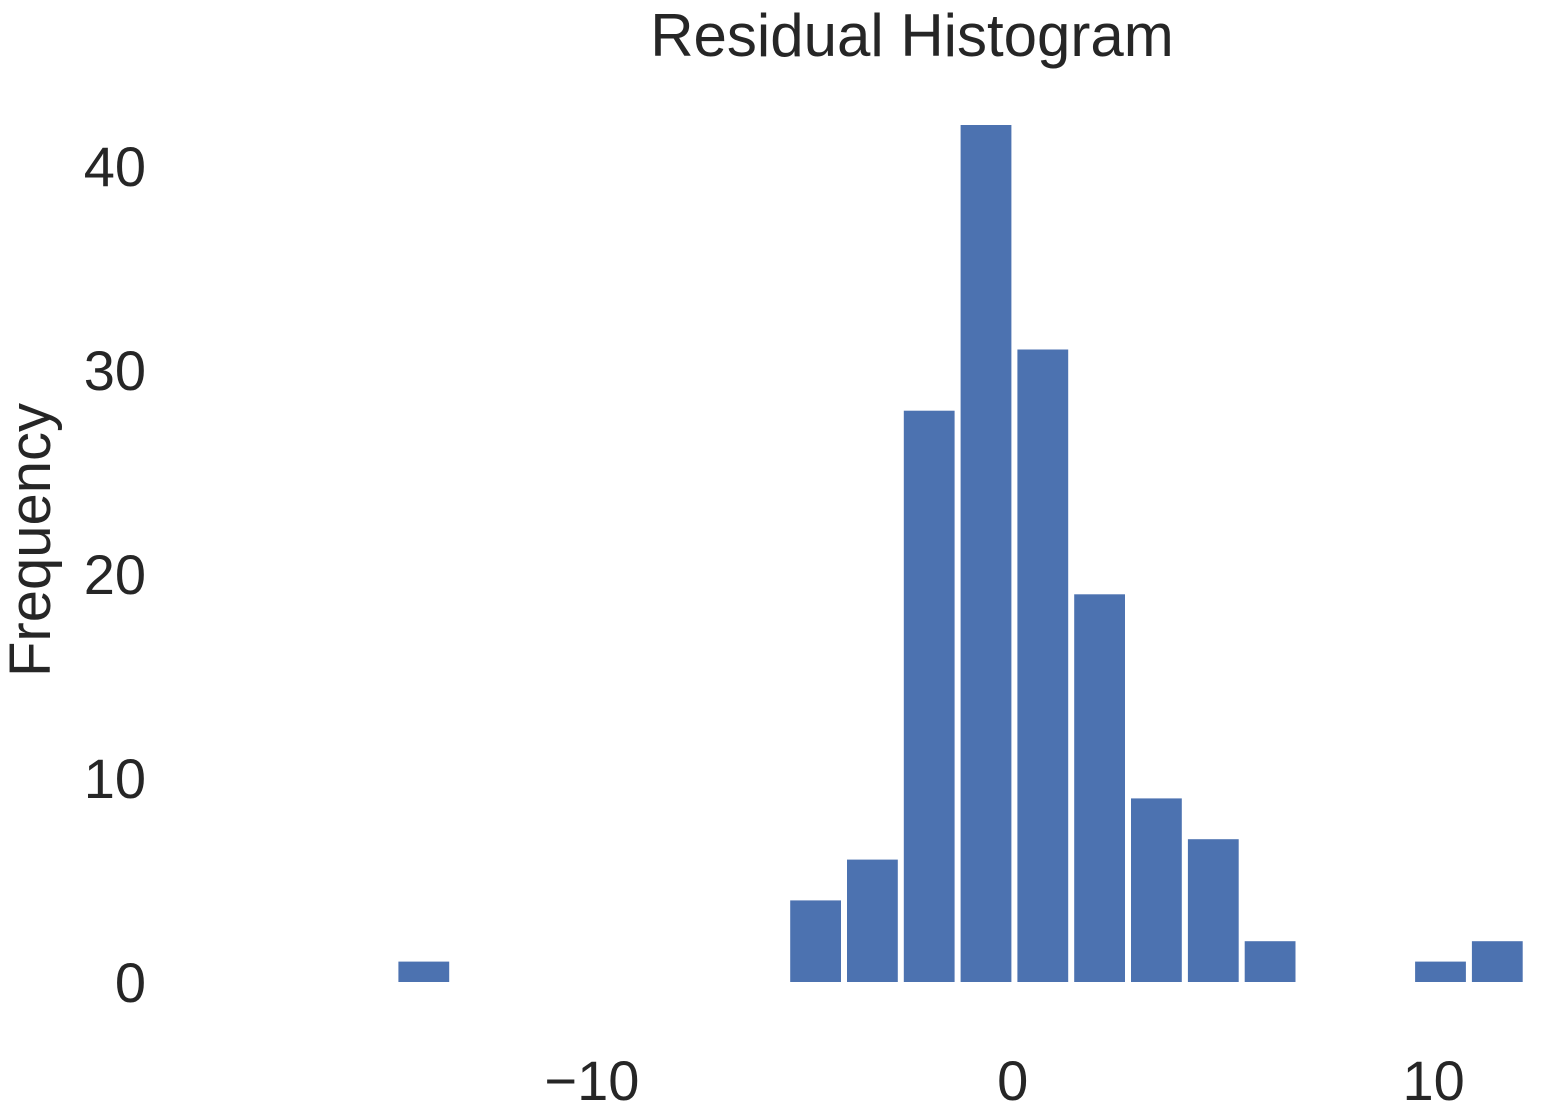 The height and width of the screenshot is (1104, 1543). I want to click on y-tick-labels: 0 10 20 30 40, so click(115, 574).